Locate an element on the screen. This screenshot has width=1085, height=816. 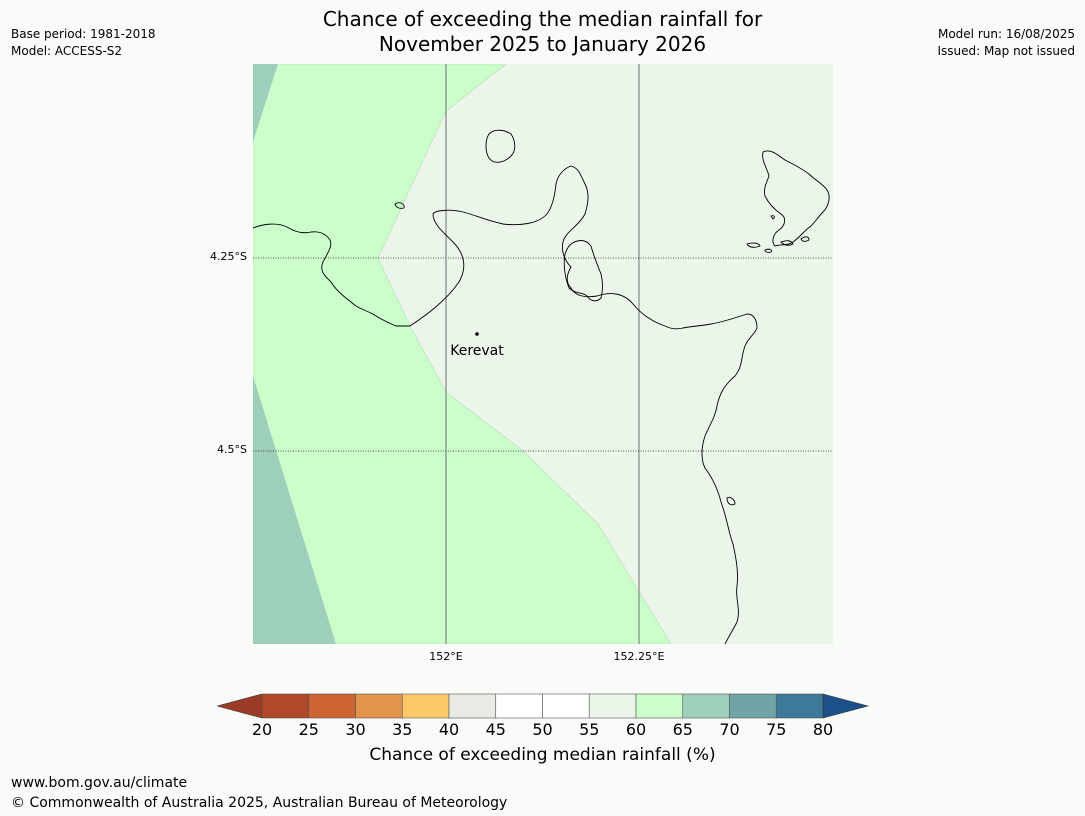
legend-tick-label: 60 is located at coordinates (636, 729).